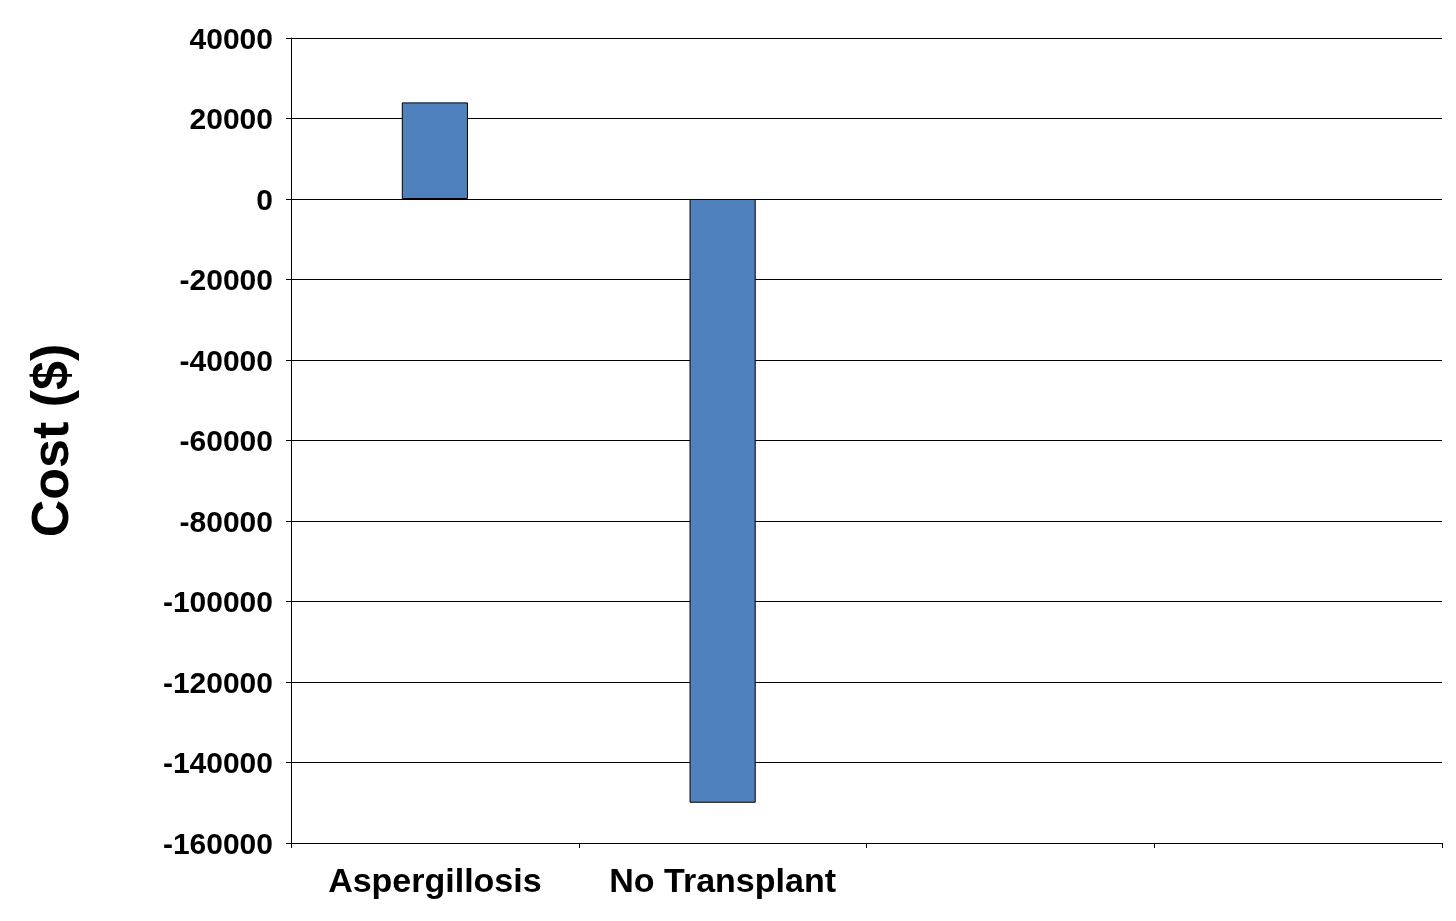 The height and width of the screenshot is (921, 1456). I want to click on y-tick-label: -160000, so click(217, 843).